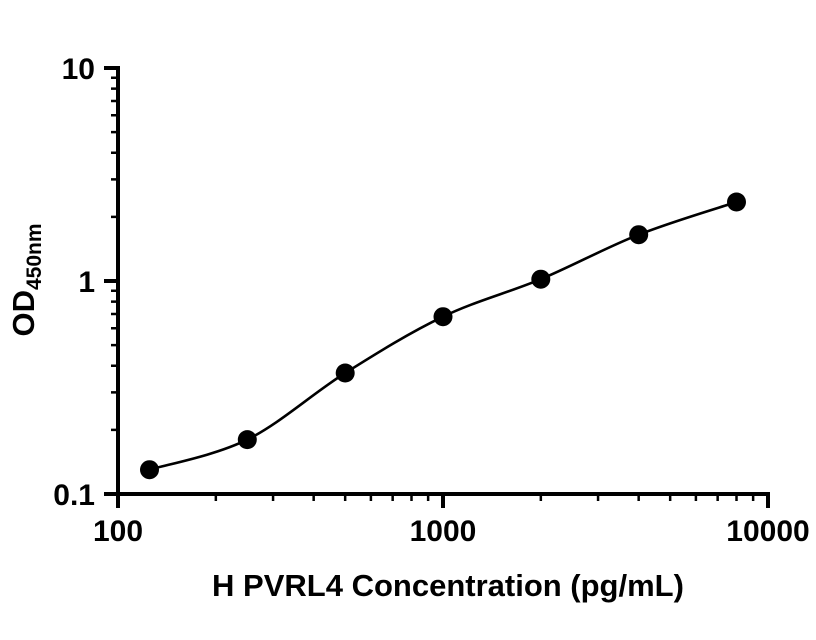 The height and width of the screenshot is (640, 816). Describe the element at coordinates (86, 282) in the screenshot. I see `y-tick-label: 1` at that location.